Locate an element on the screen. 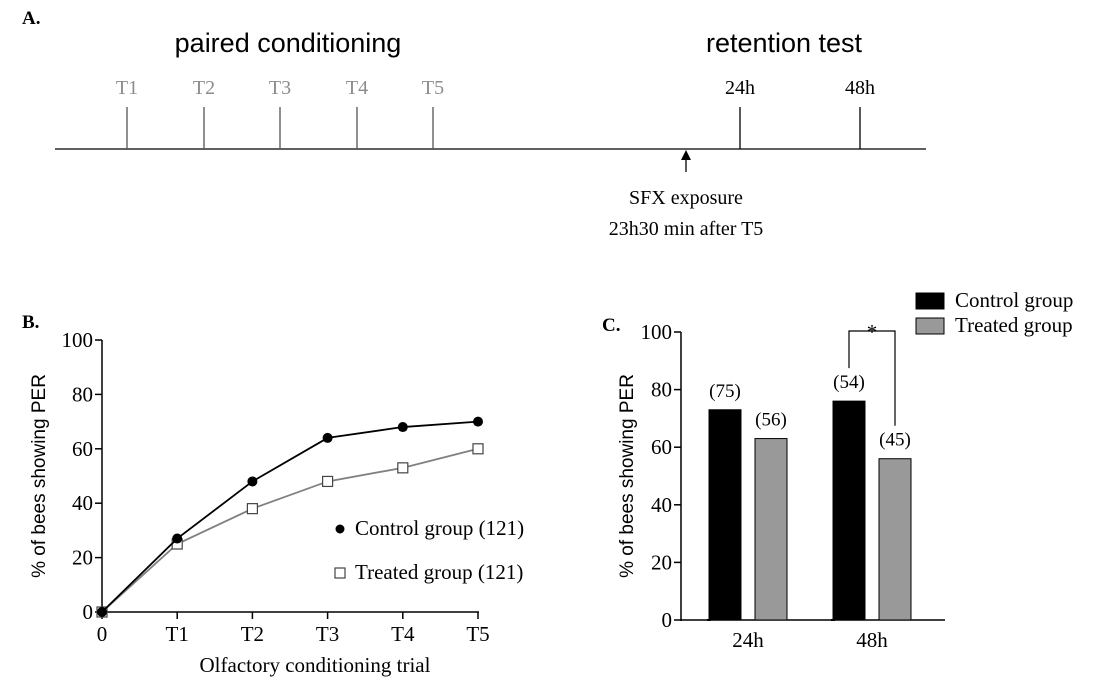  panel-c-n-label: (54) is located at coordinates (849, 382).